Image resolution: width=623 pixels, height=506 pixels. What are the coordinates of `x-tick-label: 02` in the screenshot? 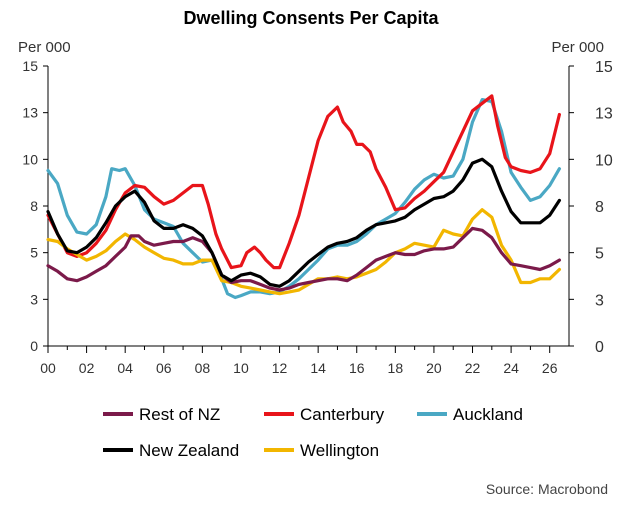 It's located at (87, 368).